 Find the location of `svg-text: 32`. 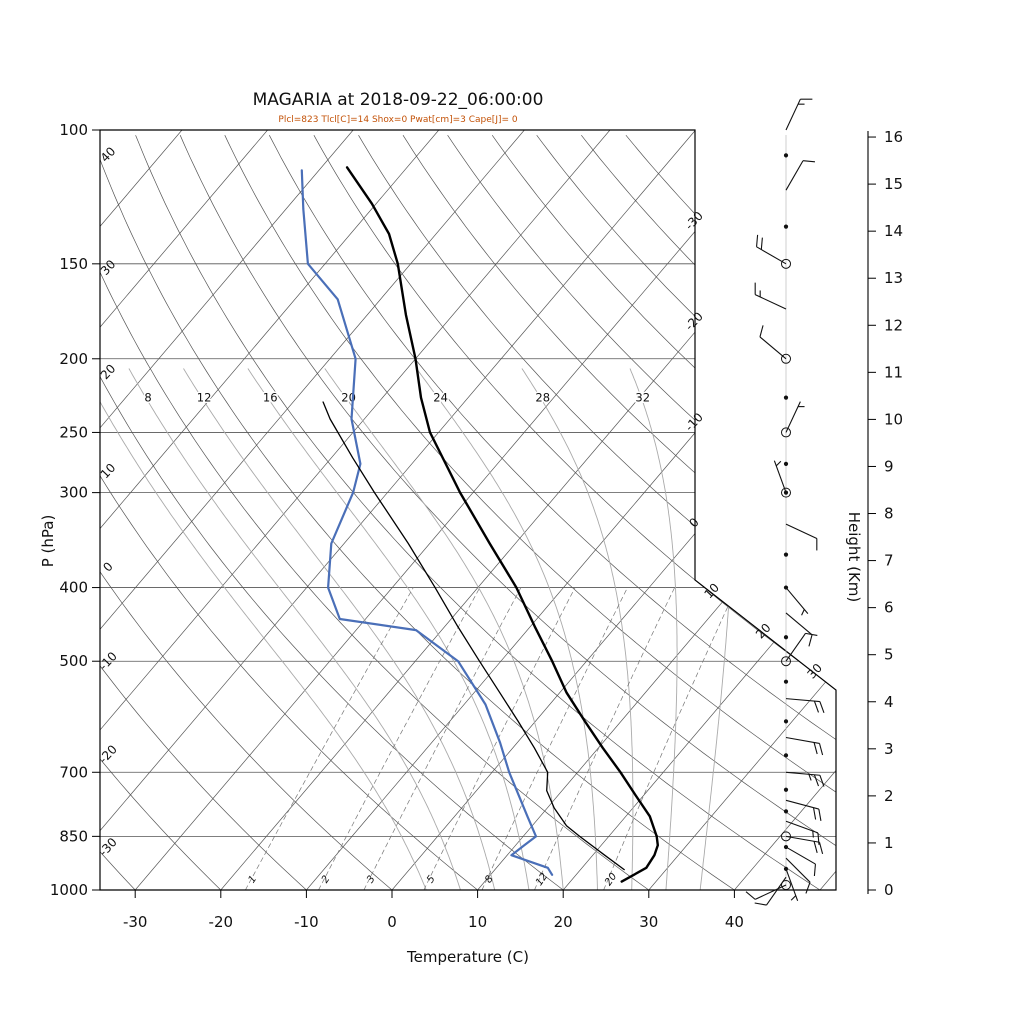

svg-text: 32 is located at coordinates (642, 398).